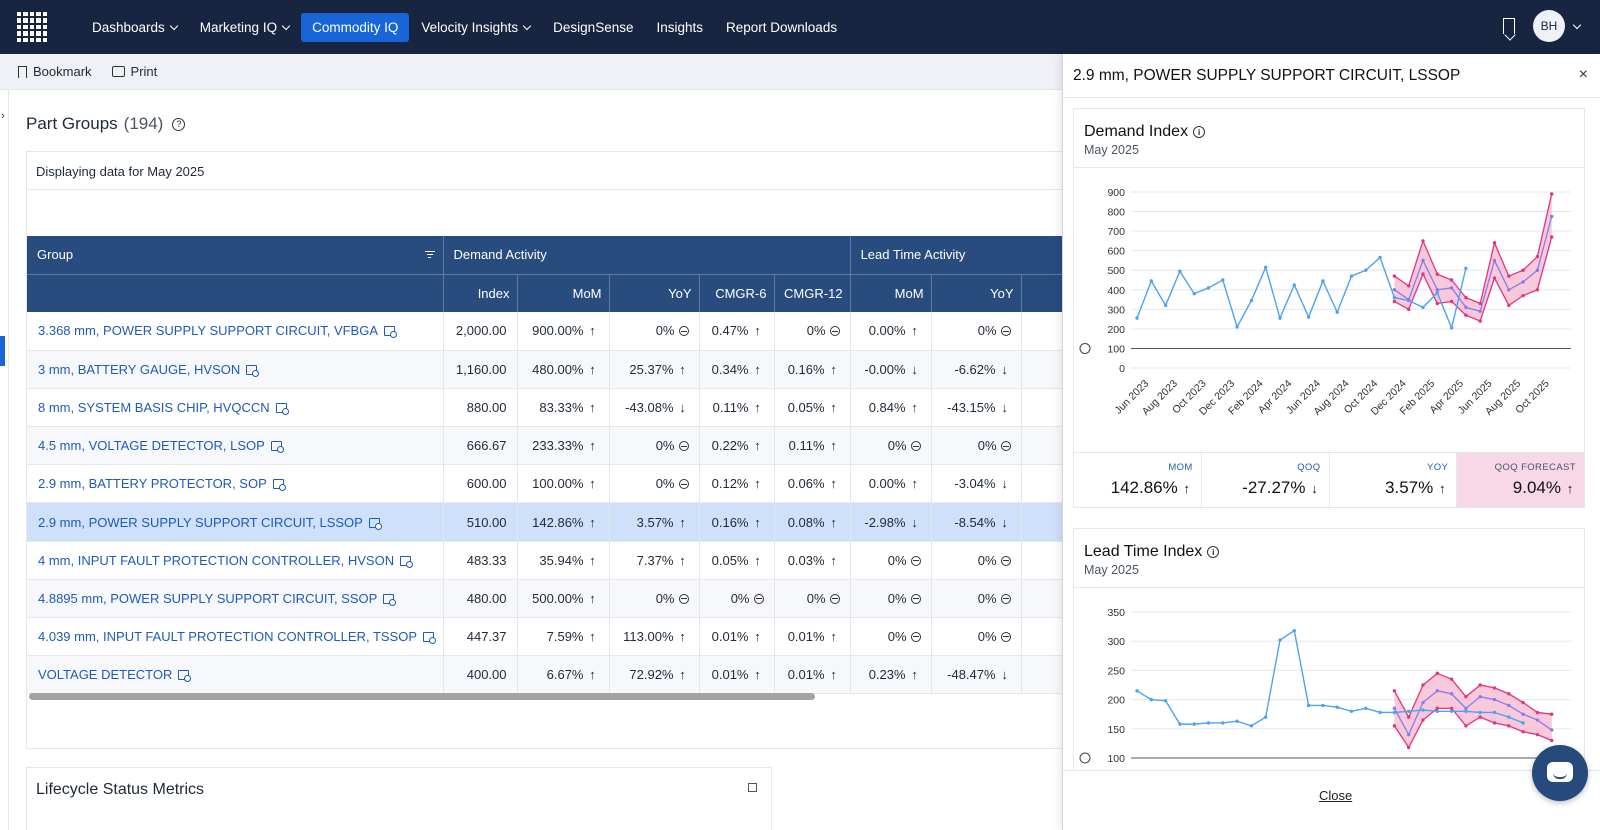  I want to click on avatar: BH, so click(1549, 26).